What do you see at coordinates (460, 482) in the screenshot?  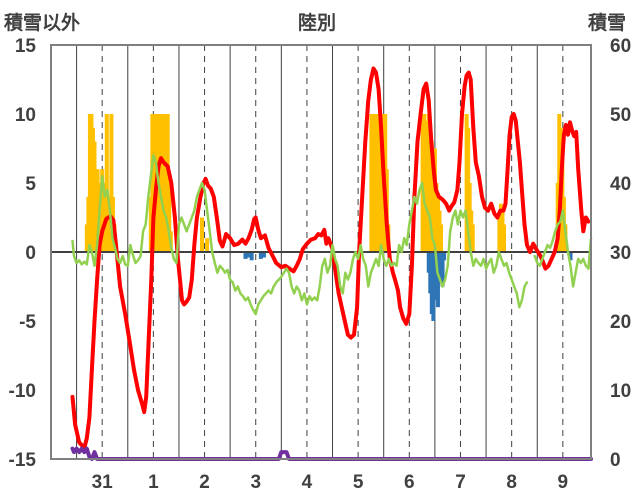 I see `x-tick-label: 7` at bounding box center [460, 482].